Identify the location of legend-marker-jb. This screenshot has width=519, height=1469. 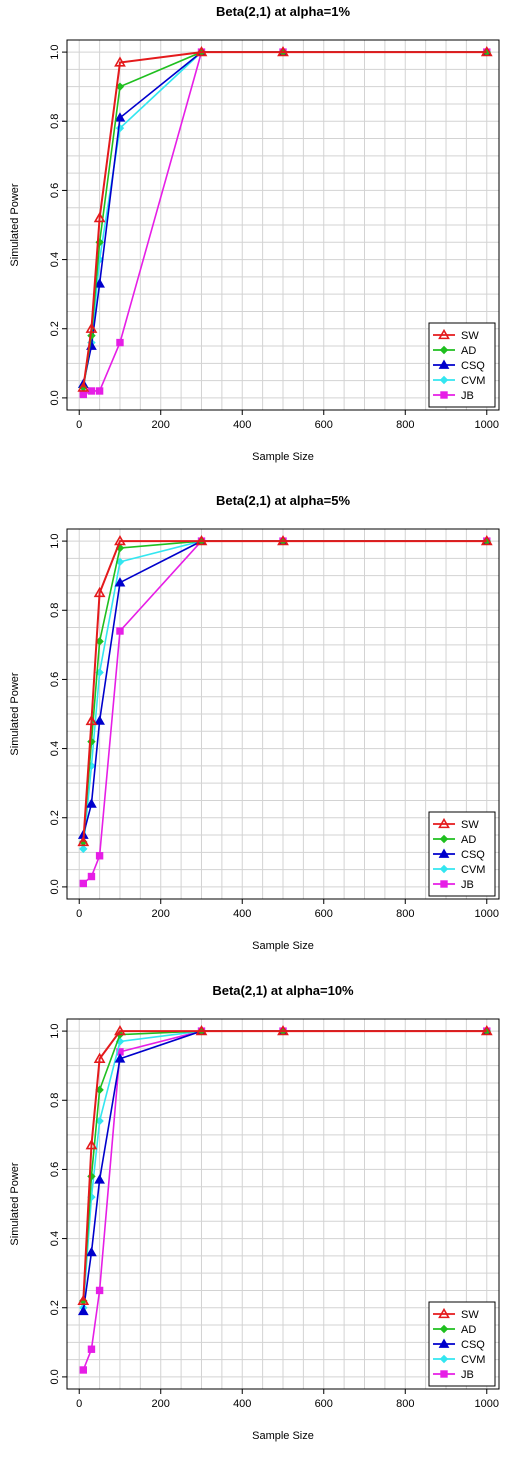
(444, 884).